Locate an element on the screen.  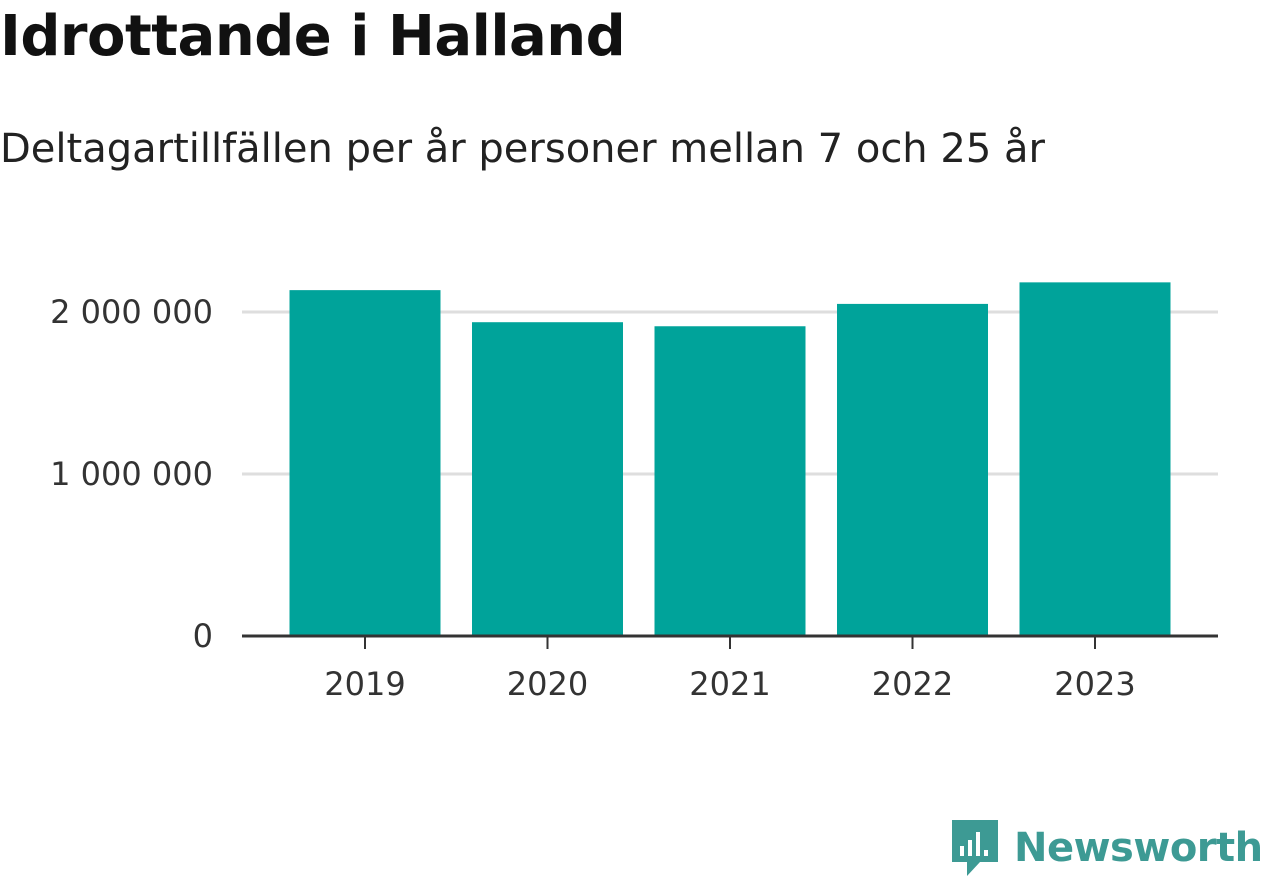
chart-title: Idrottande i Halland is located at coordinates (313, 36).